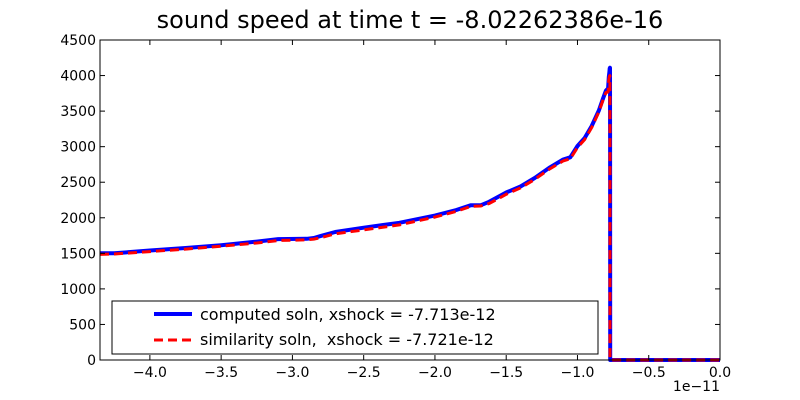 The height and width of the screenshot is (400, 800). What do you see at coordinates (78, 219) in the screenshot?
I see `y-tick-label: 2000` at bounding box center [78, 219].